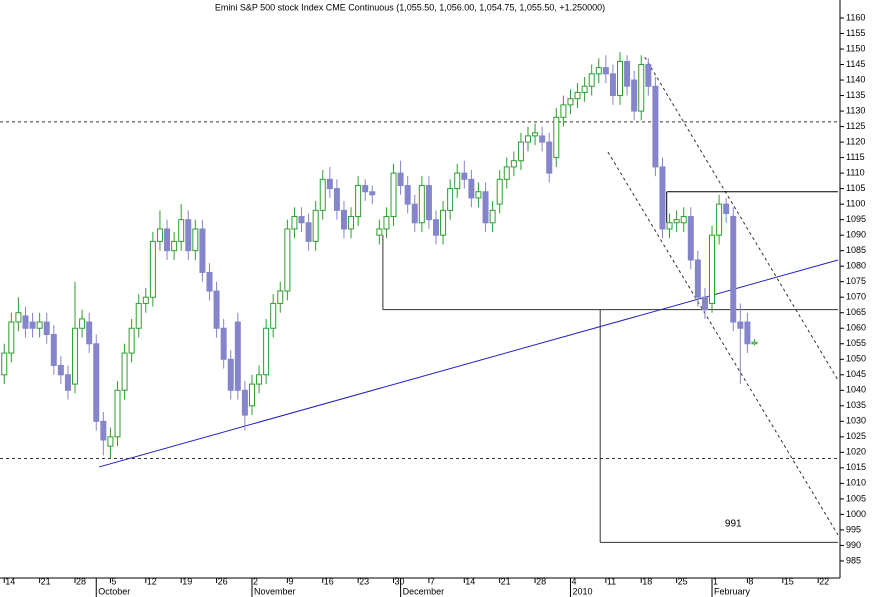  What do you see at coordinates (856, 281) in the screenshot?
I see `y-tick-label: 1075` at bounding box center [856, 281].